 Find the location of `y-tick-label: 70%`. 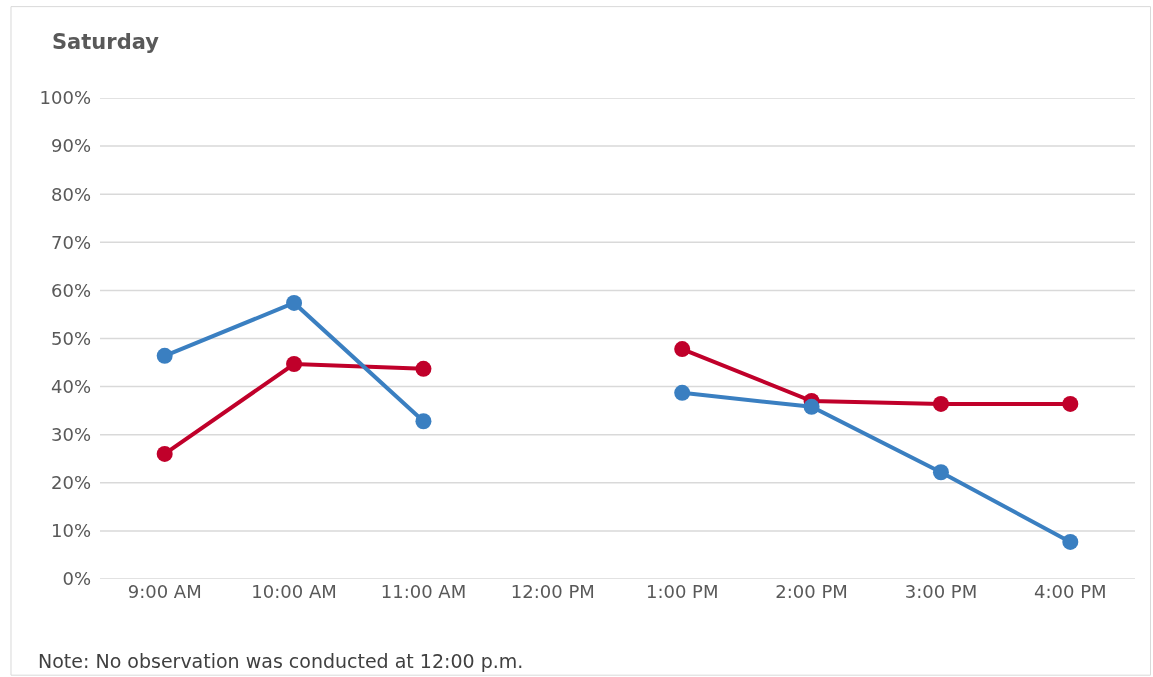

y-tick-label: 70% is located at coordinates (70, 242).